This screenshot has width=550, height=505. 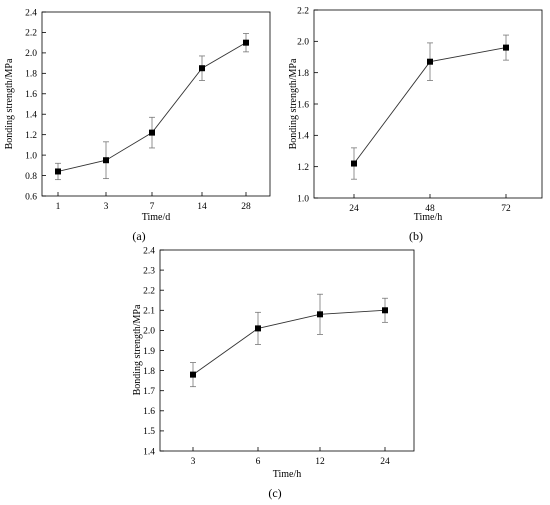 I want to click on panel-label-b: (b), so click(x=416, y=236).